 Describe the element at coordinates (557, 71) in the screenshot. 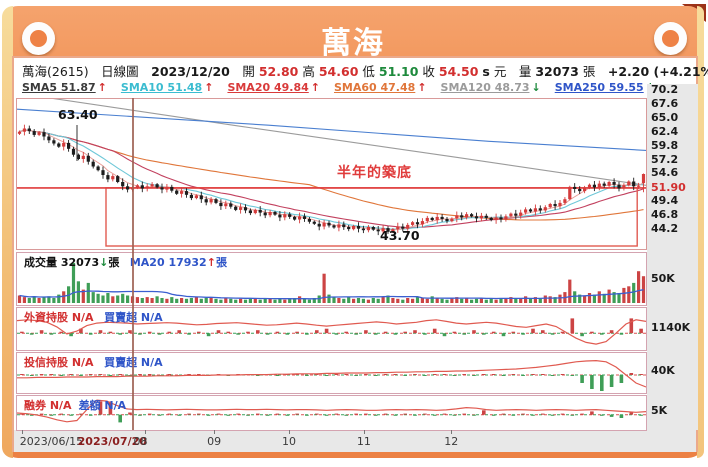

I see `volume-value: 32073` at that location.